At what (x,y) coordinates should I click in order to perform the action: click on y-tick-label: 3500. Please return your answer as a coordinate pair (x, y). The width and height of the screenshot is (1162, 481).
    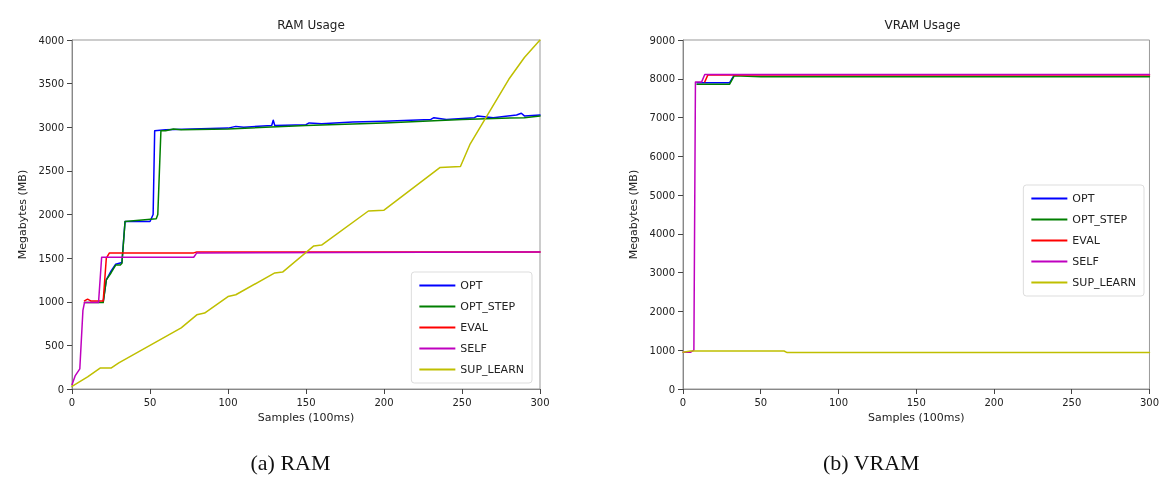
    Looking at the image, I should click on (51, 84).